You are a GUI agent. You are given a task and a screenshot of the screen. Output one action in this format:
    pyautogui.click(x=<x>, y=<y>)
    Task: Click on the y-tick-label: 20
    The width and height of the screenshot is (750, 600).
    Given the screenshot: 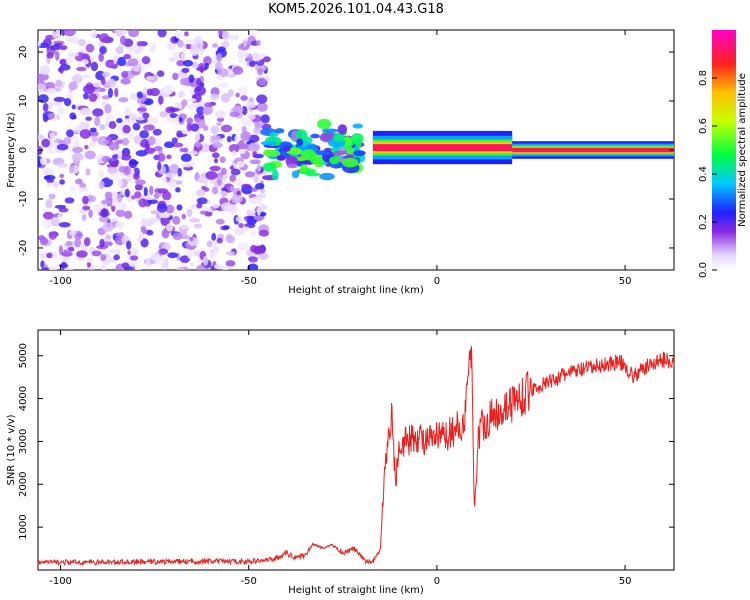 What is the action you would take?
    pyautogui.click(x=23, y=52)
    